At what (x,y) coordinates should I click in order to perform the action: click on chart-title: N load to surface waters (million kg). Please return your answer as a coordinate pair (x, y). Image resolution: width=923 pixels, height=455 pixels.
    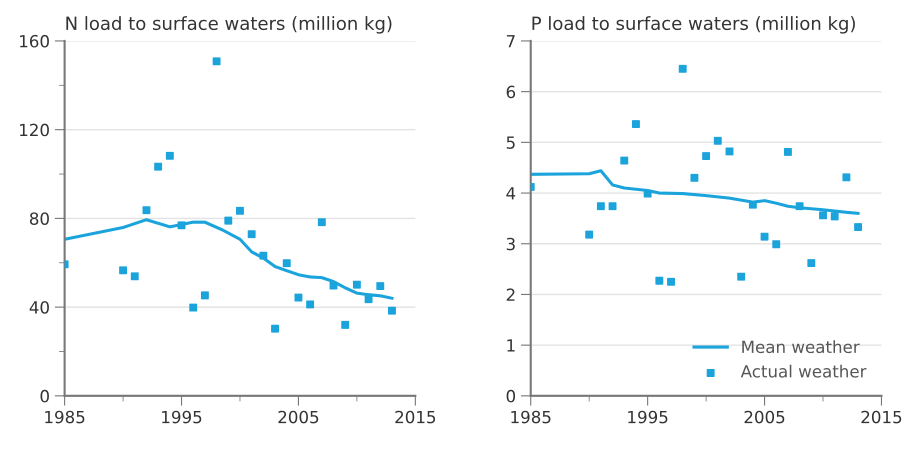
    Looking at the image, I should click on (229, 25).